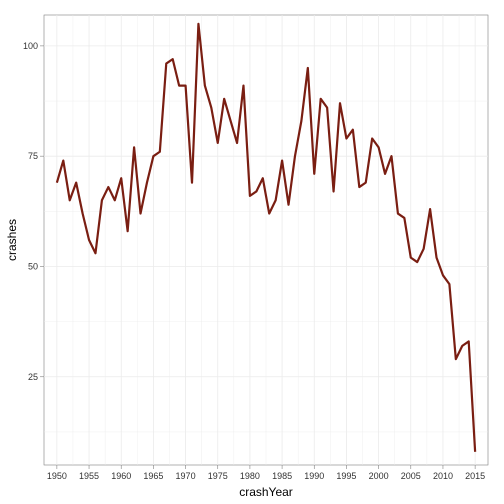 The width and height of the screenshot is (504, 504). Describe the element at coordinates (475, 476) in the screenshot. I see `x-tick-label: 2015` at that location.